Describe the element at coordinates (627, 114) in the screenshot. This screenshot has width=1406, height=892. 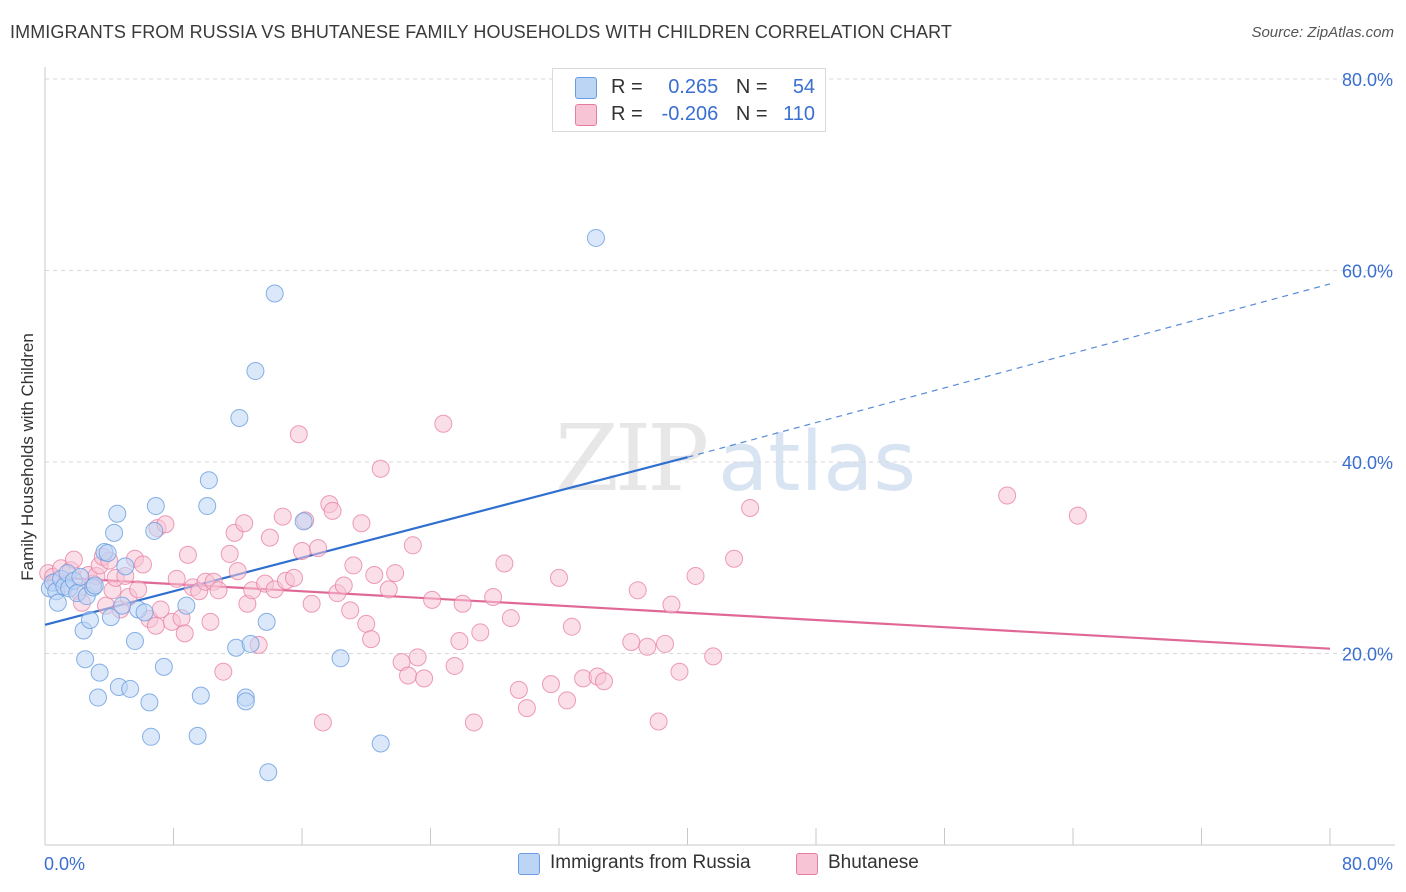
I see `legend-r-label: R =` at that location.